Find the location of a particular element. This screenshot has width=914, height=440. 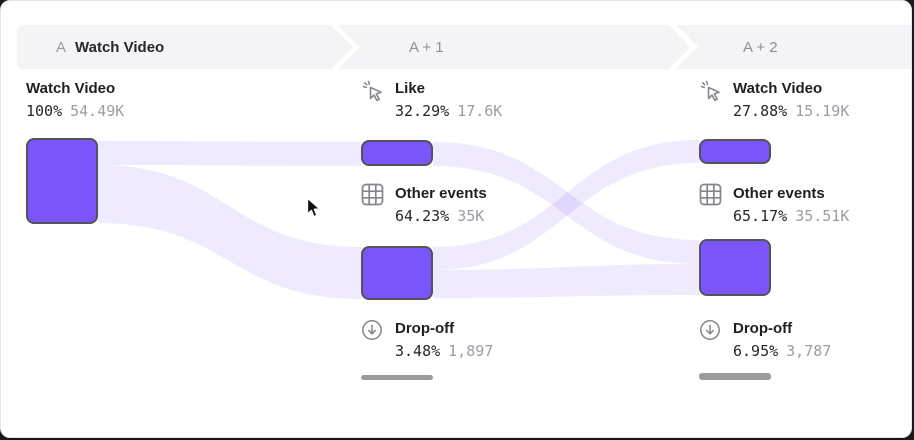

event-count: 15.19K is located at coordinates (822, 111).